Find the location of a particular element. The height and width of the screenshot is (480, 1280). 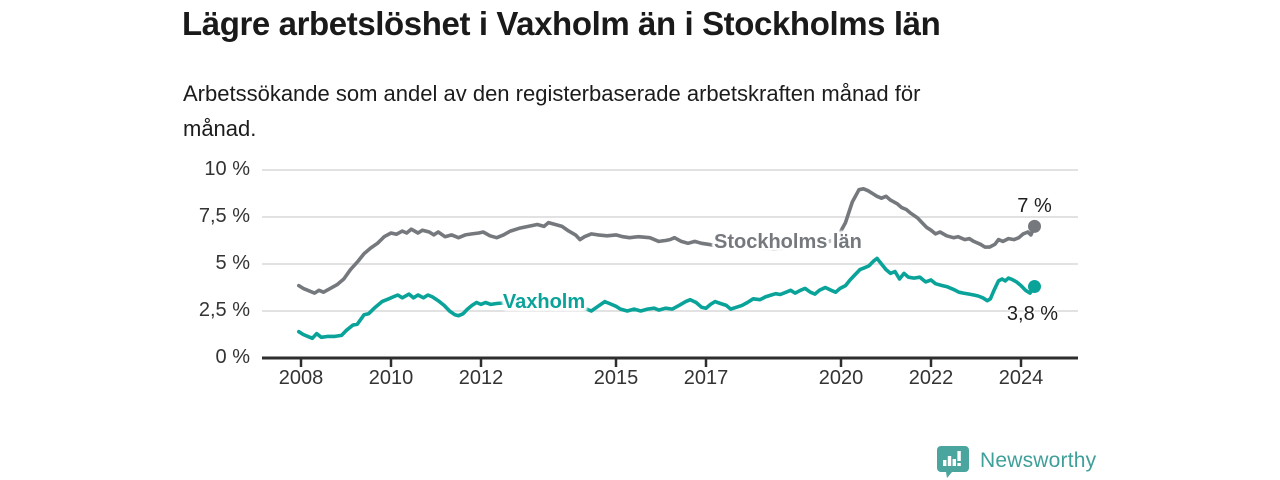

y-axis-tick-label: 2,5 % is located at coordinates (224, 310).